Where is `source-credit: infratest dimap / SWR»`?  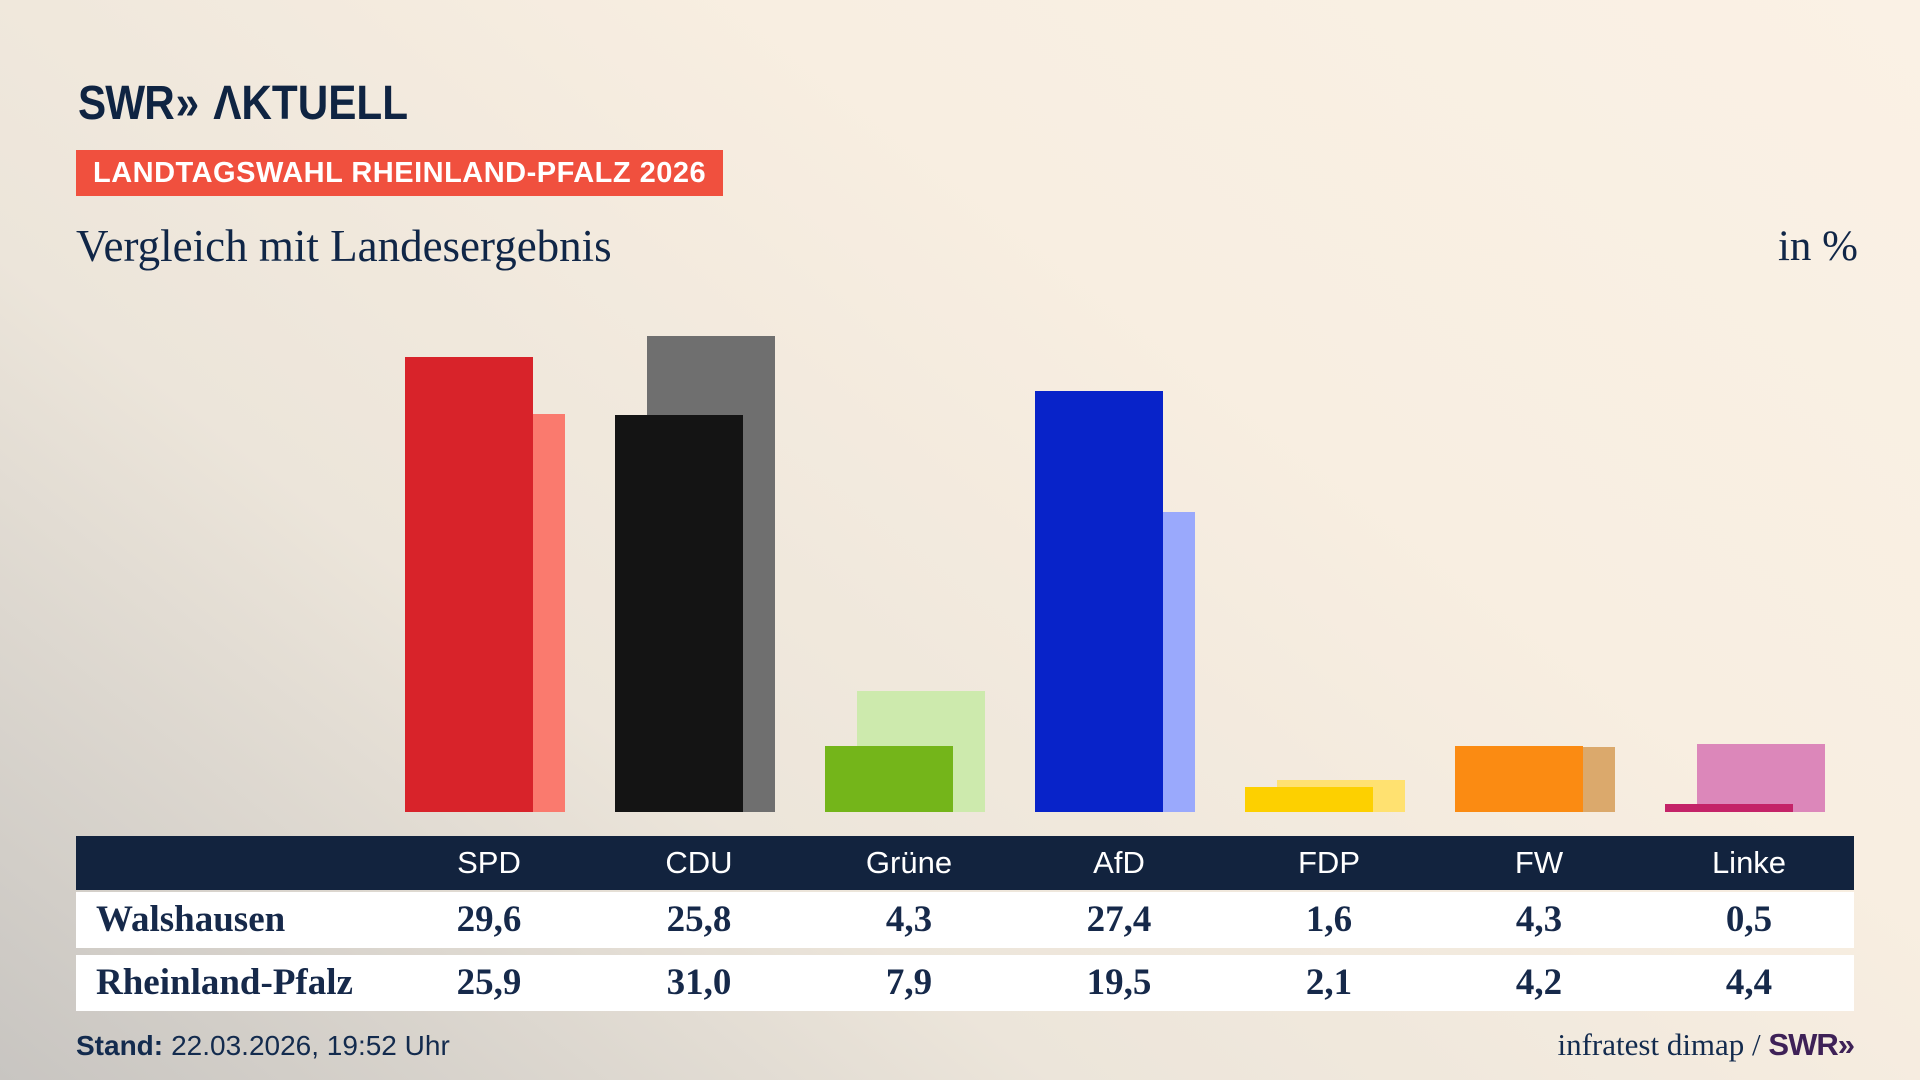
source-credit: infratest dimap / SWR» is located at coordinates (1706, 1045).